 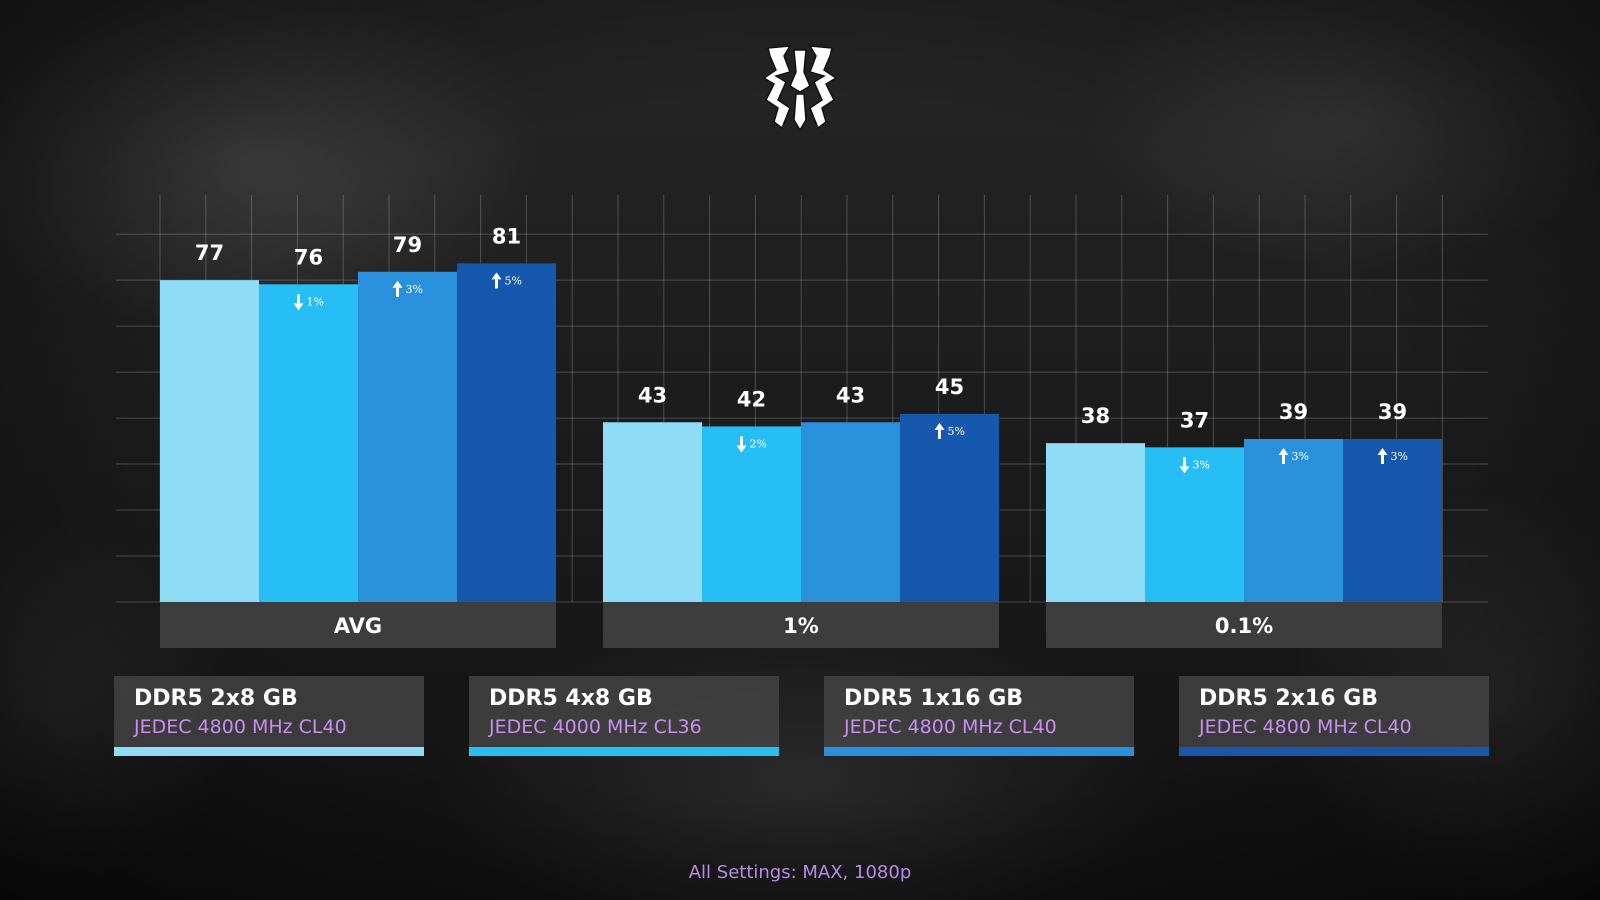 I want to click on category-label: 1%, so click(x=801, y=626).